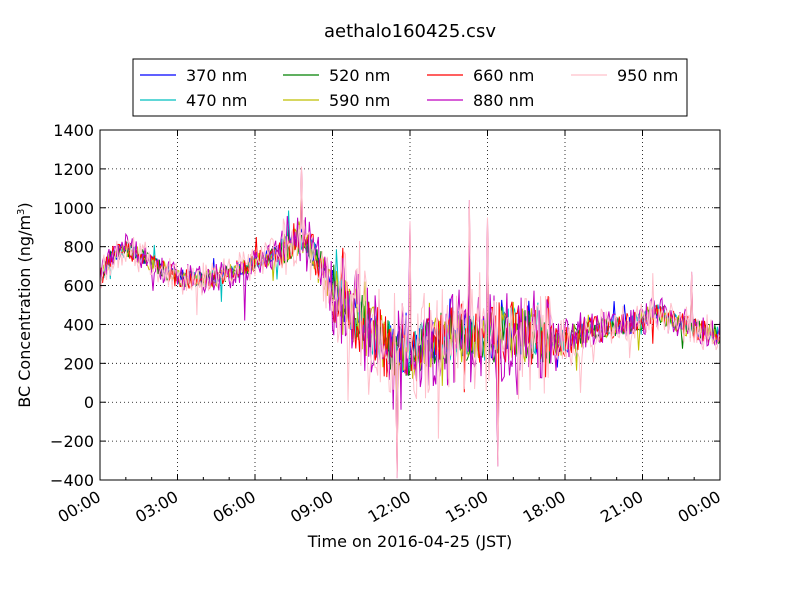 This screenshot has width=800, height=600. What do you see at coordinates (78, 247) in the screenshot?
I see `y-tick-label: 800` at bounding box center [78, 247].